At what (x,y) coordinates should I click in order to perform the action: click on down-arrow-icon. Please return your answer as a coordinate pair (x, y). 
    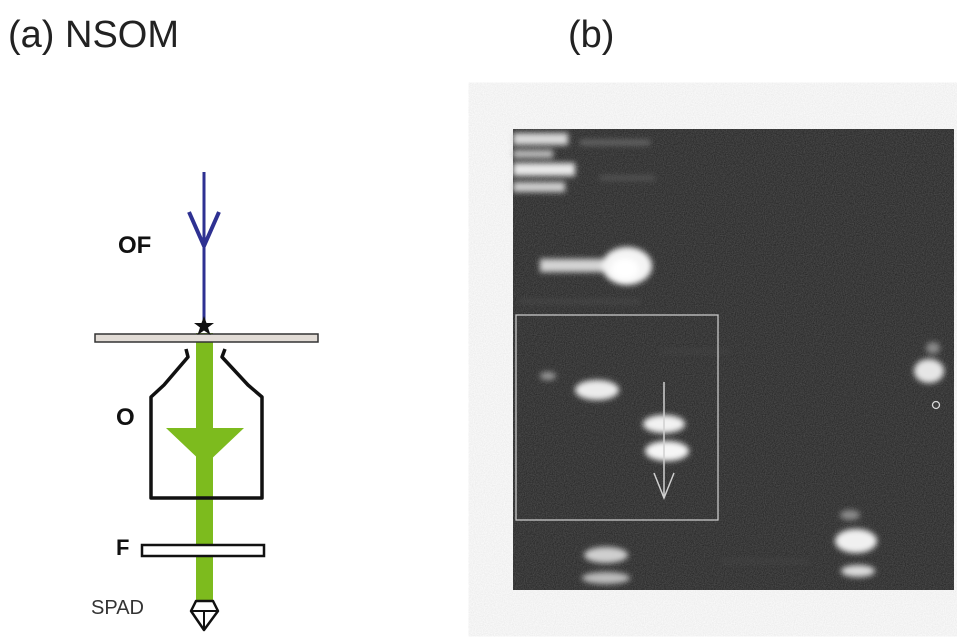
    Looking at the image, I should click on (204, 229).